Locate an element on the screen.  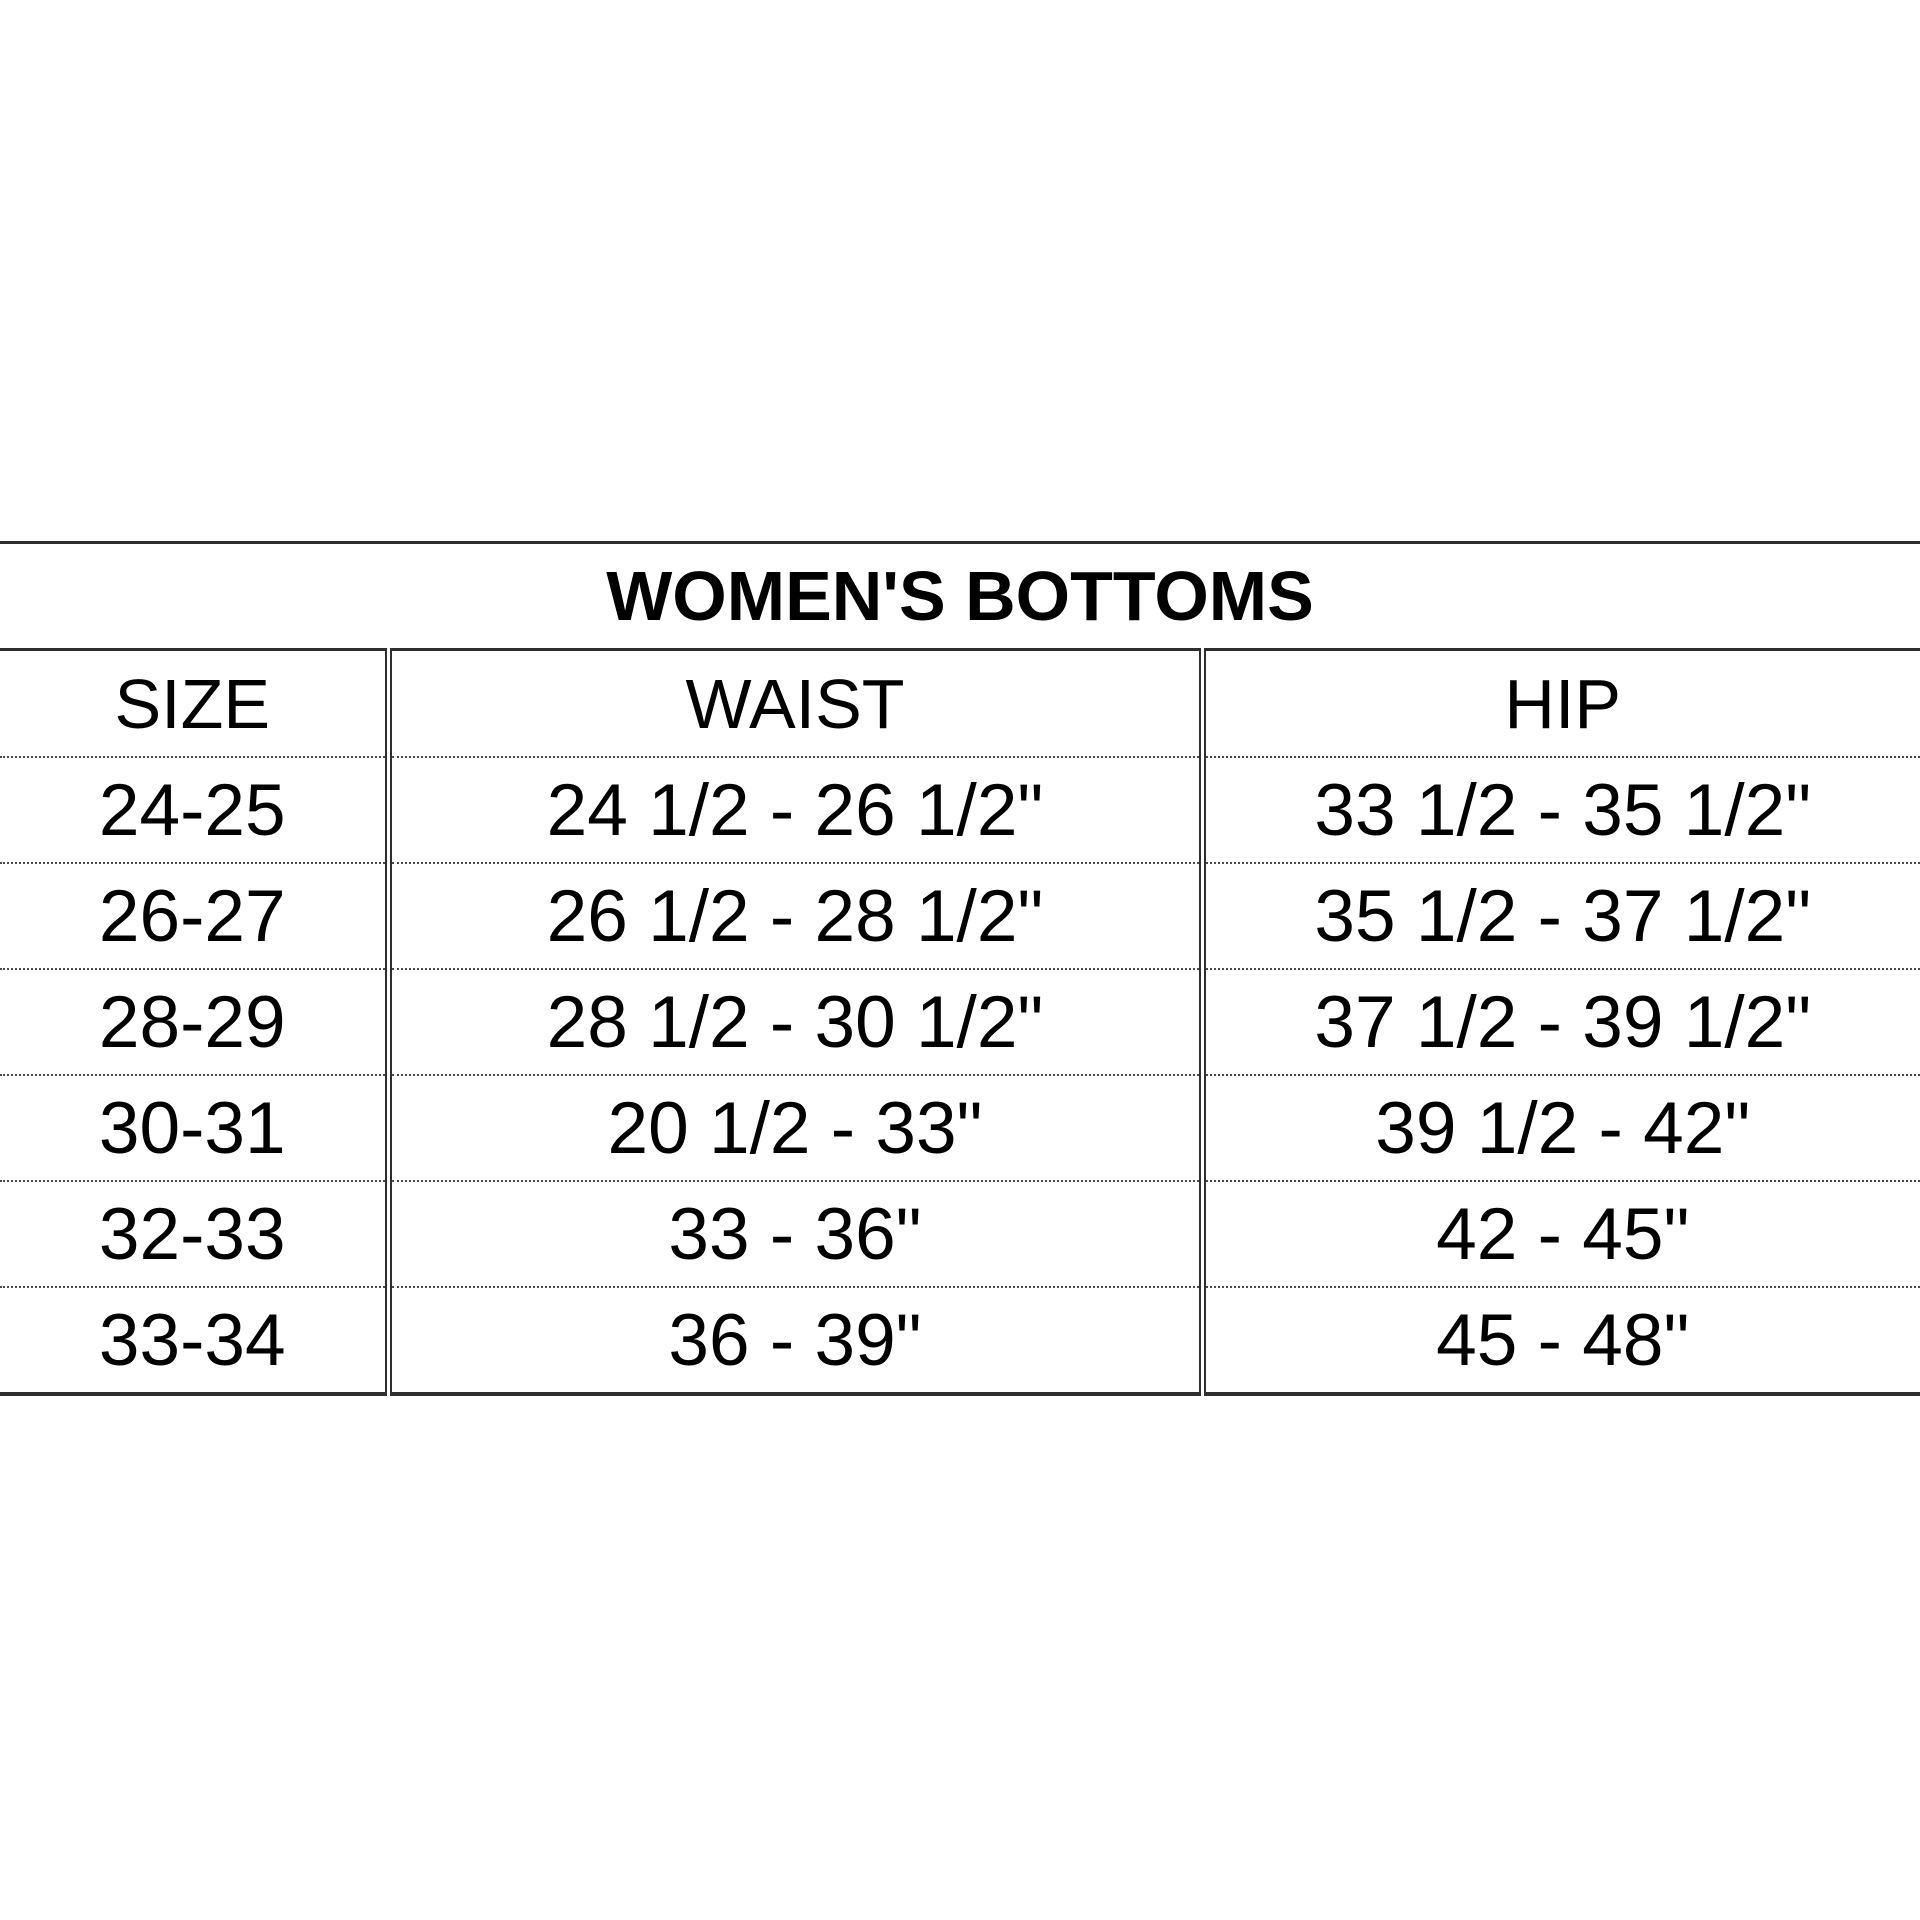
table-row: 30-31 20 1/2 - 33" 39 1/2 - 42" is located at coordinates (960, 1128).